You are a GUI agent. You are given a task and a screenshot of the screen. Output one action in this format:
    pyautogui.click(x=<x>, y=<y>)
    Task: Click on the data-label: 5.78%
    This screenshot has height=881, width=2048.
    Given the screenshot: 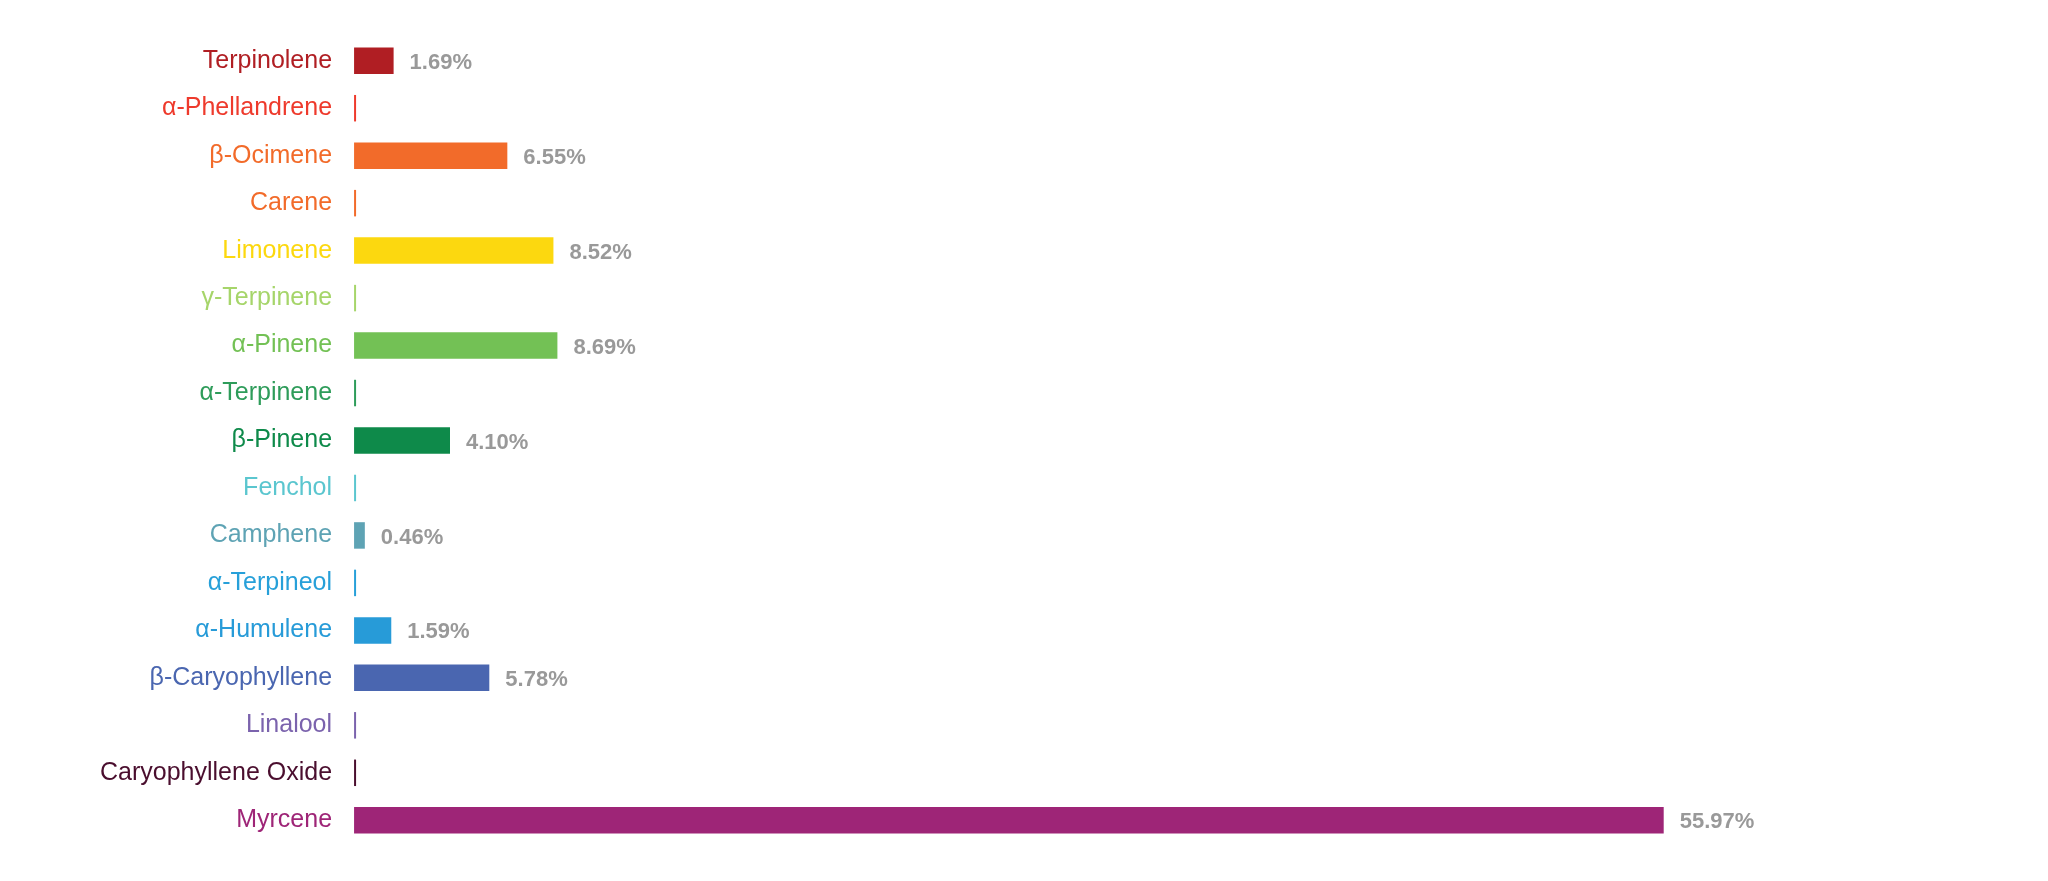 What is the action you would take?
    pyautogui.click(x=536, y=678)
    